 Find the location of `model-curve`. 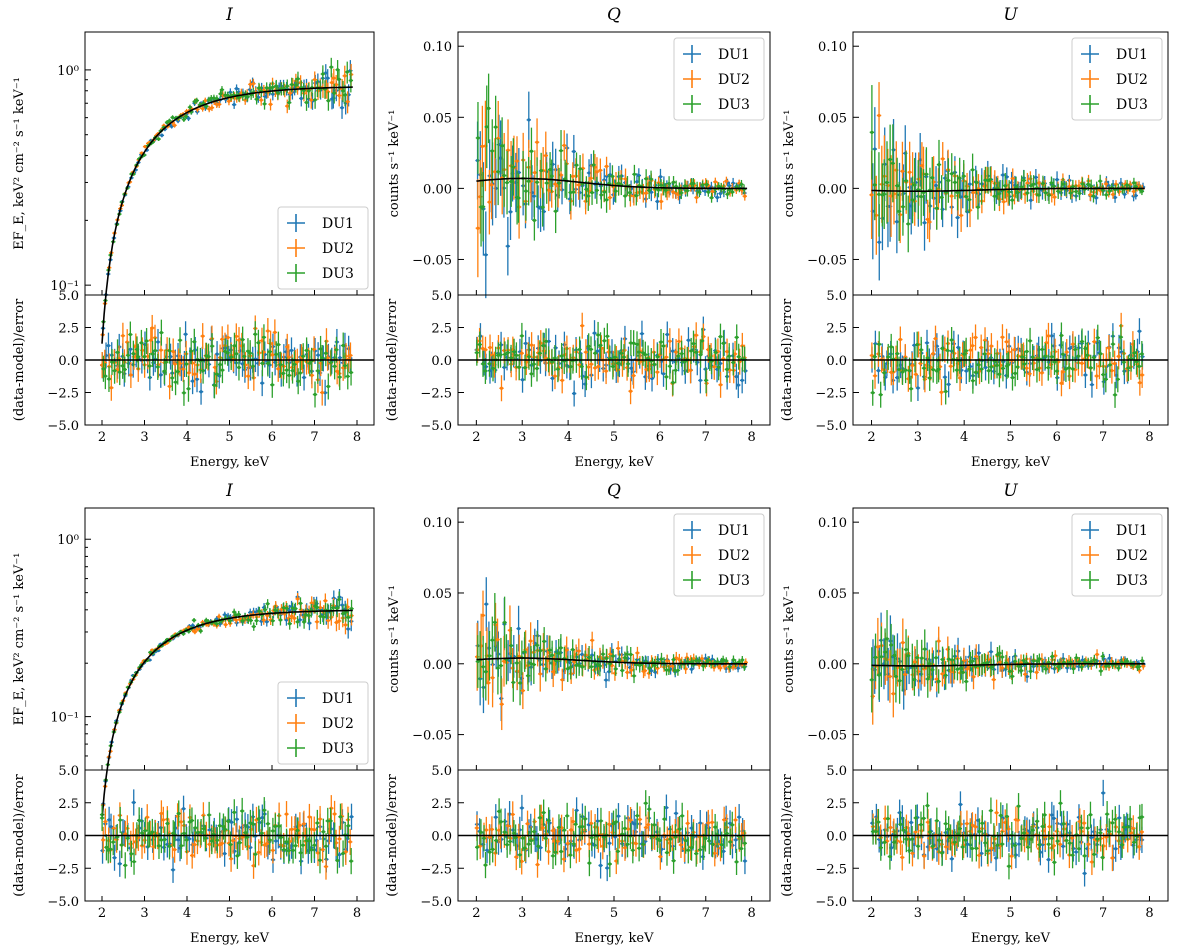

model-curve is located at coordinates (612, 183).